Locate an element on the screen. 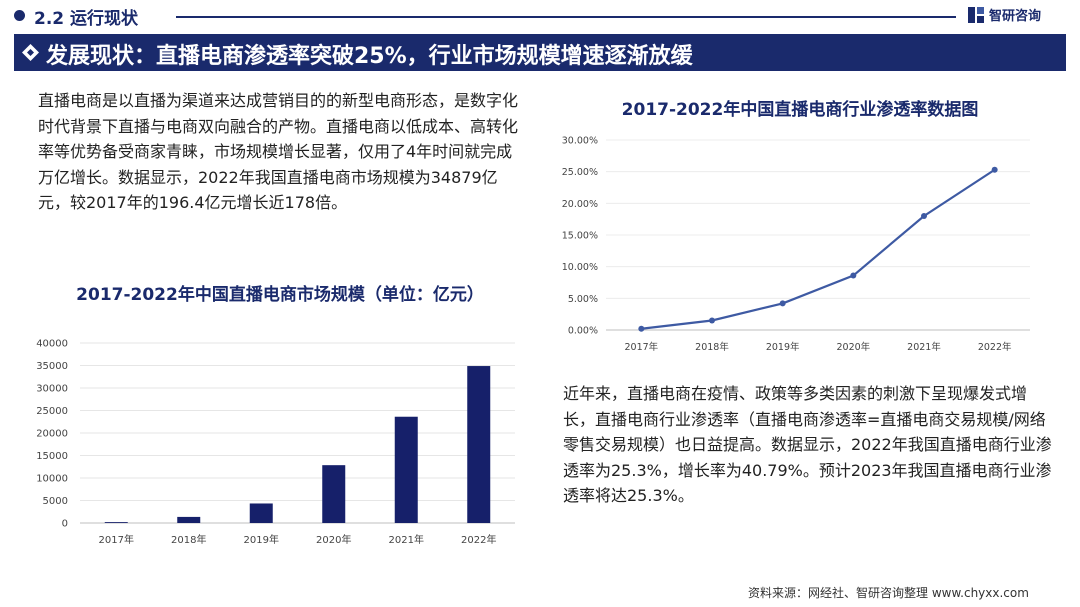 Image resolution: width=1080 pixels, height=607 pixels. section-bullet-icon is located at coordinates (19, 15).